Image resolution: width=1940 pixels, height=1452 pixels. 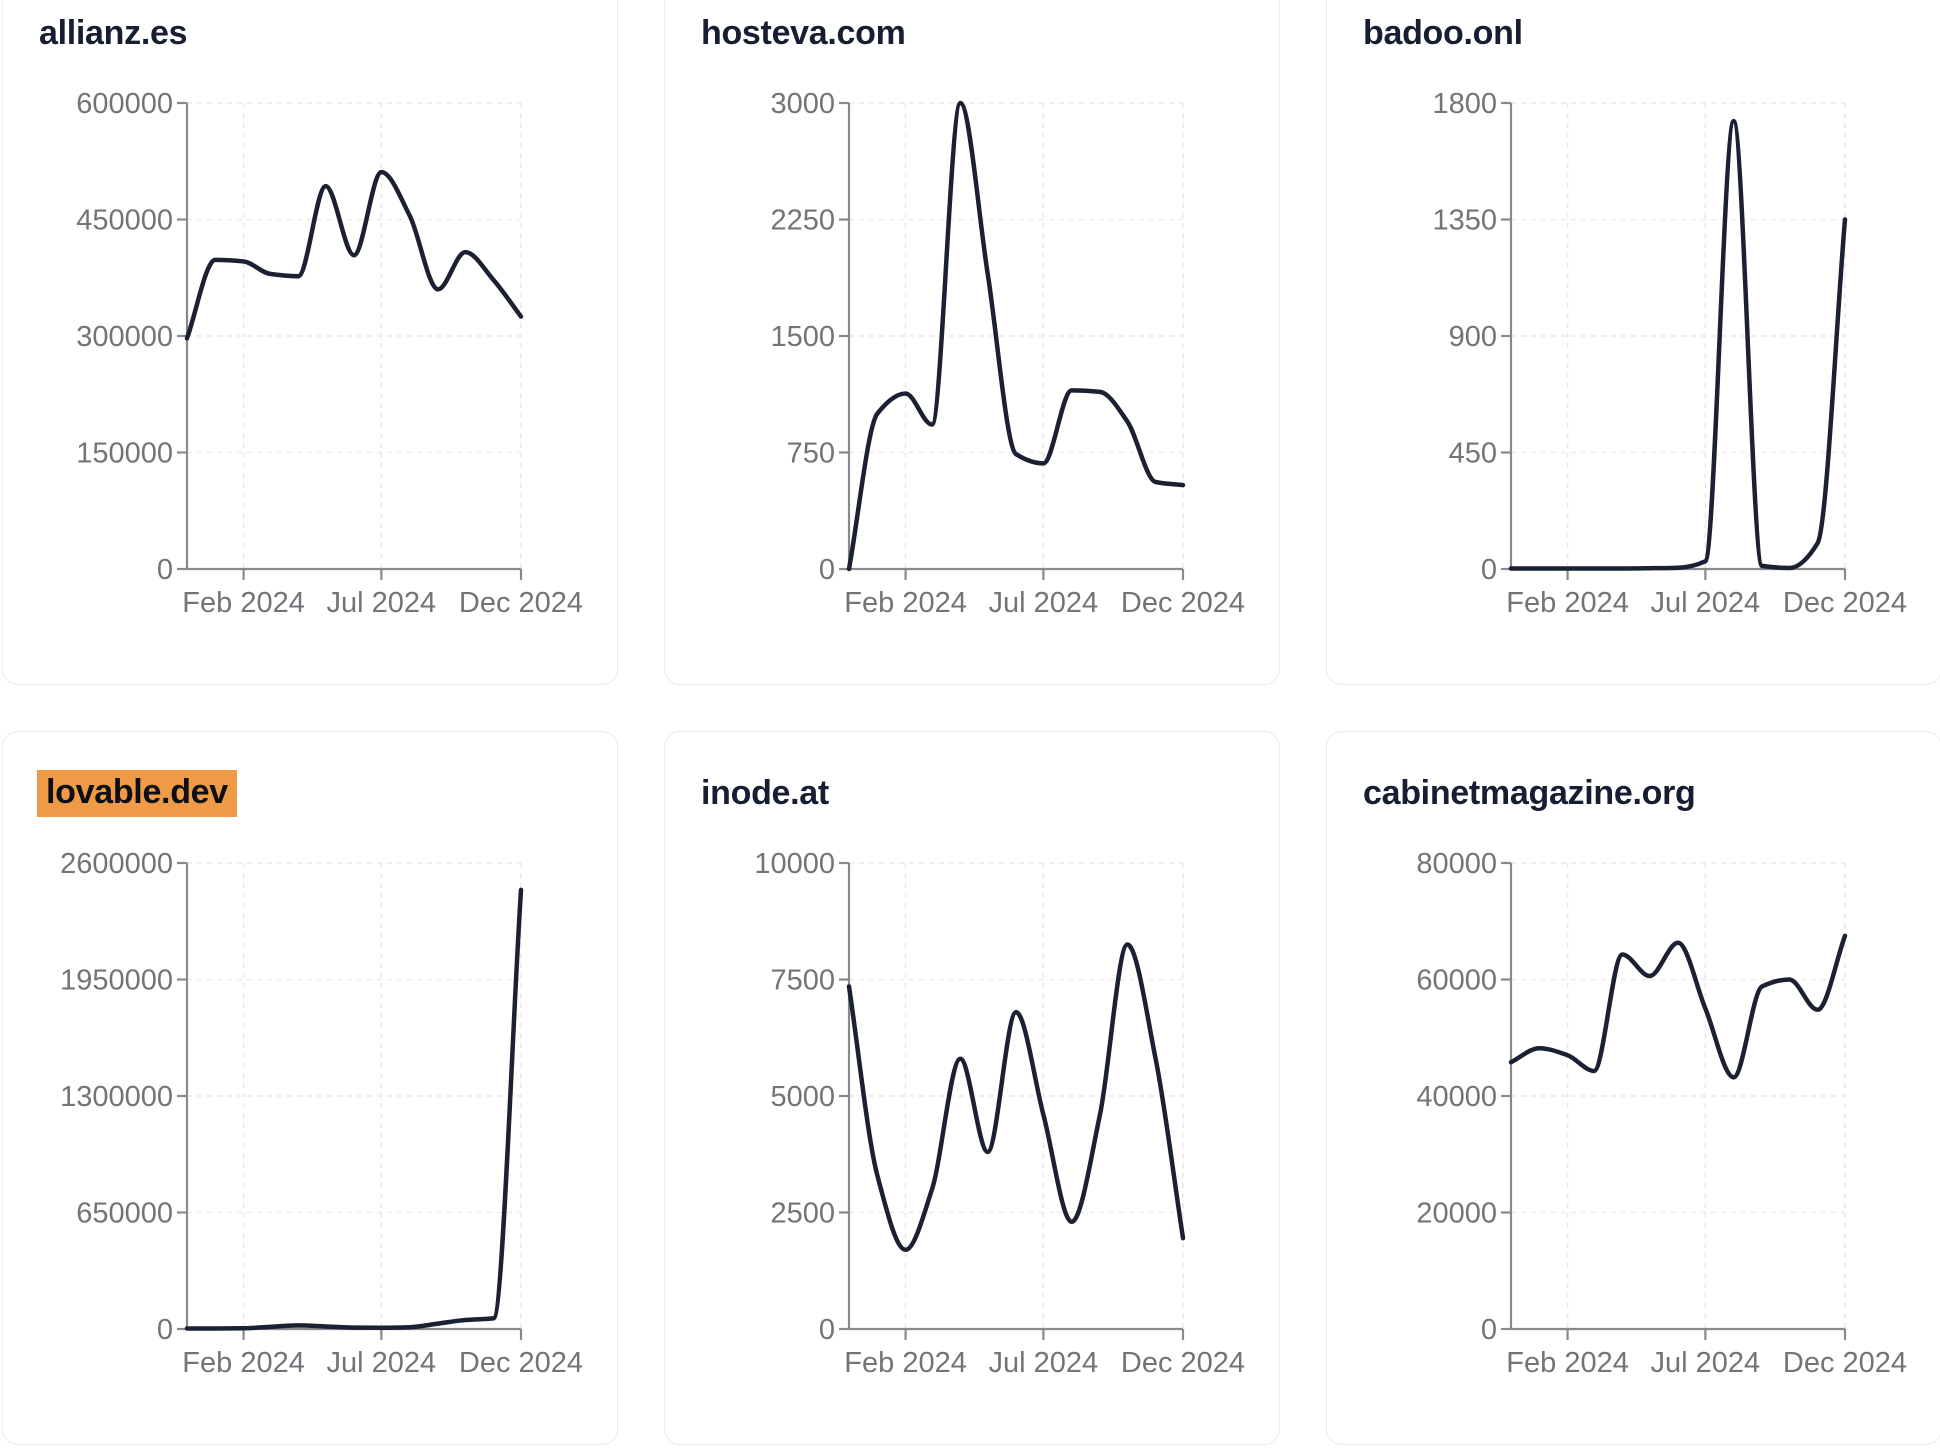 I want to click on chart-title: allianz.es, so click(x=113, y=33).